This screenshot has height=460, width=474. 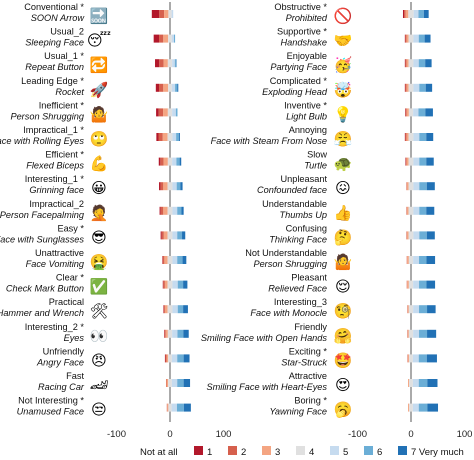 I want to click on item-word: Unfriendly, so click(x=64, y=351).